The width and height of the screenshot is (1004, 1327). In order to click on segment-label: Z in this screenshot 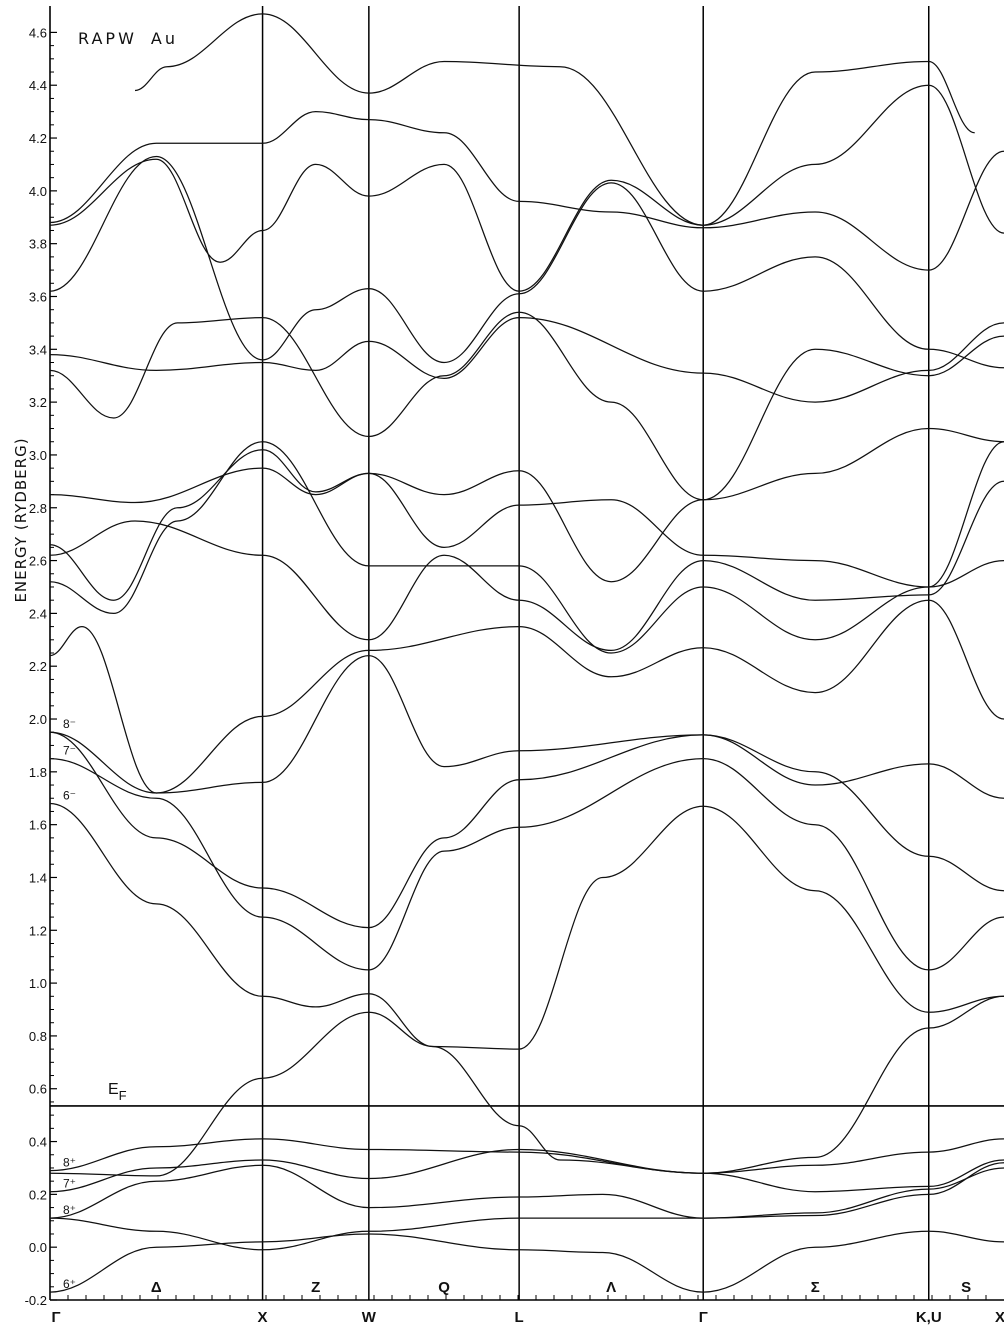, I will do `click(315, 1287)`.